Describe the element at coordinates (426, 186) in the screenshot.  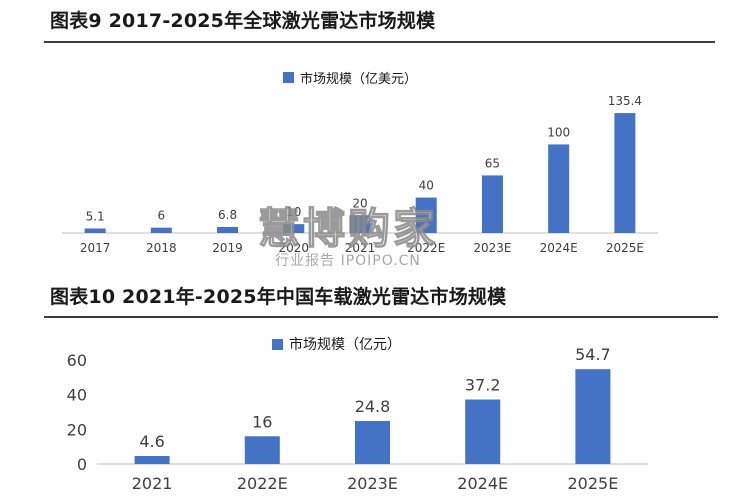
I see `chart-1-value-label: 40` at that location.